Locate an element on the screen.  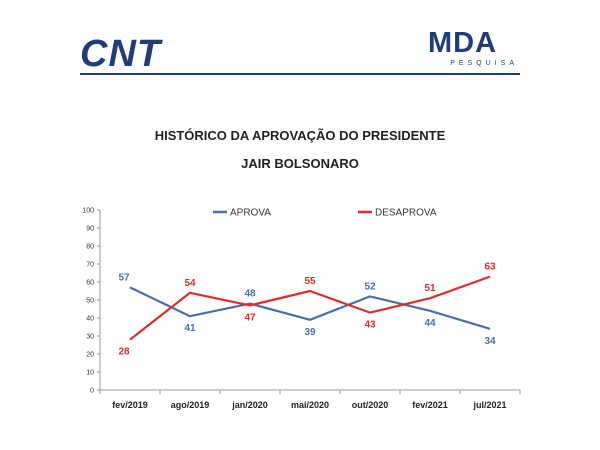
y-tick-label: 10 is located at coordinates (90, 373).